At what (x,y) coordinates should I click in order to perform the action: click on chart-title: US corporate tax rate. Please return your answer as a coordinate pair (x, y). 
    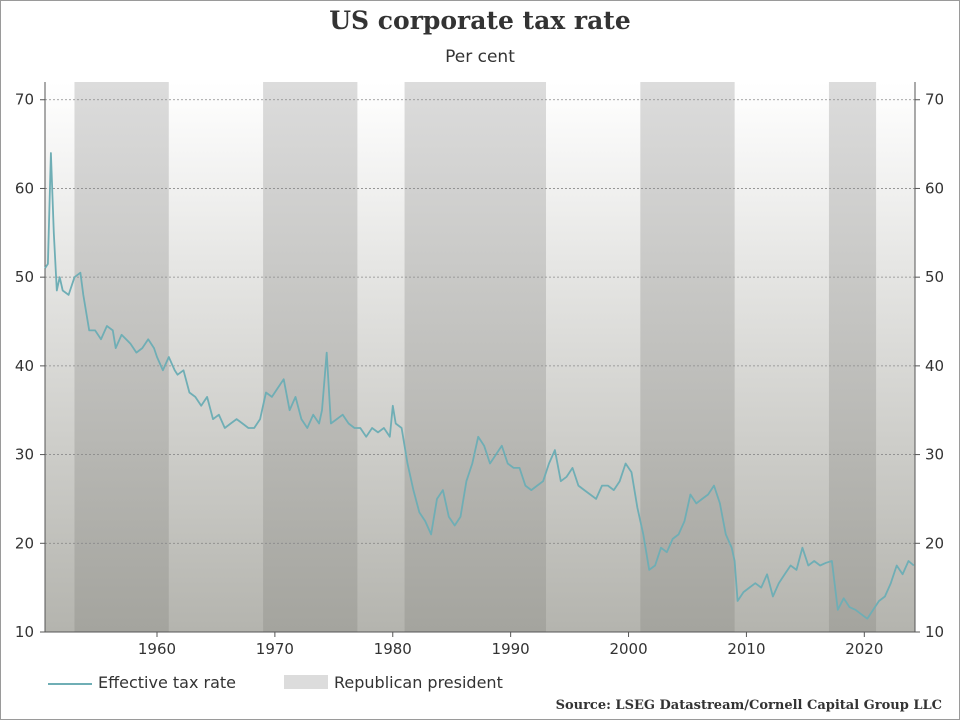
    Looking at the image, I should click on (480, 20).